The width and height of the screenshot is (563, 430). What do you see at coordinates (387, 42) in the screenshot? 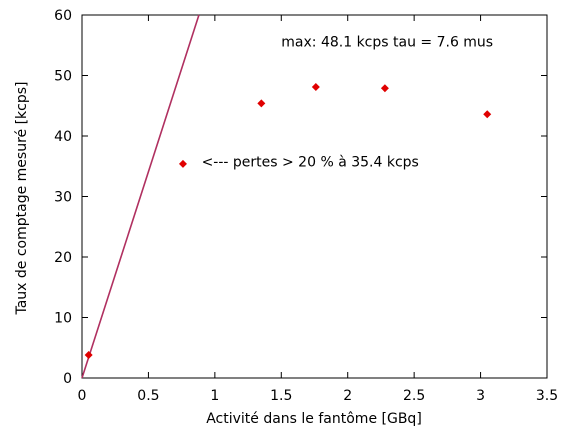
I see `annotation-text: max: 48.1 kcps tau = 7.6 mus` at bounding box center [387, 42].